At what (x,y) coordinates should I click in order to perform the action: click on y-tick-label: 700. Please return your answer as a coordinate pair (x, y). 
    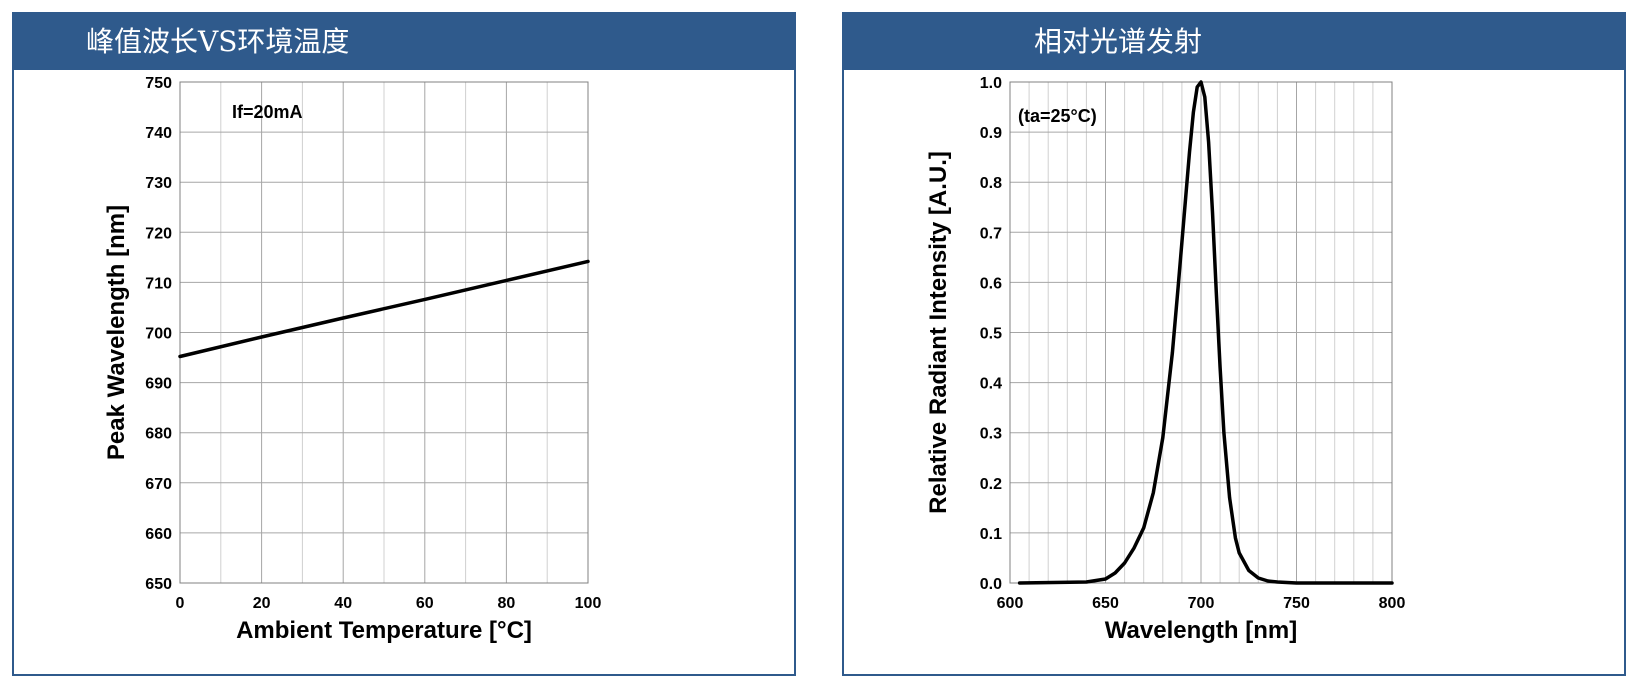
    Looking at the image, I should click on (158, 334).